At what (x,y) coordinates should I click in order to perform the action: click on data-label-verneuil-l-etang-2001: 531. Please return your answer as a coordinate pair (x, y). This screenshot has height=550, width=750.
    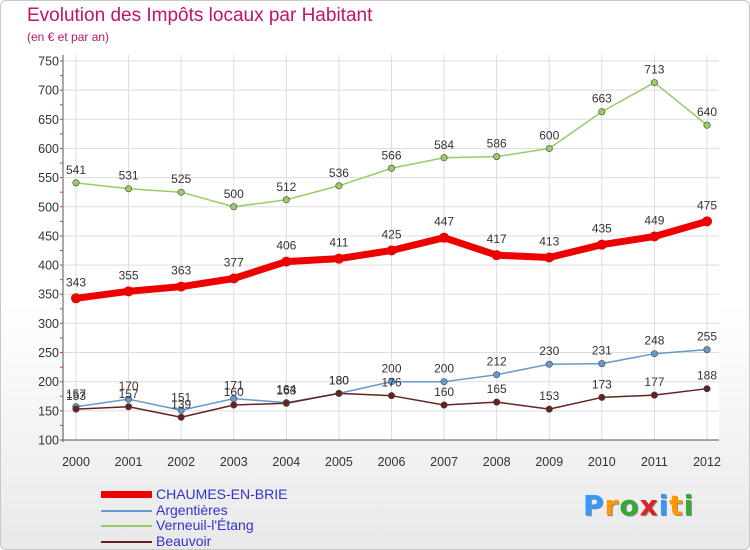
    Looking at the image, I should click on (129, 176).